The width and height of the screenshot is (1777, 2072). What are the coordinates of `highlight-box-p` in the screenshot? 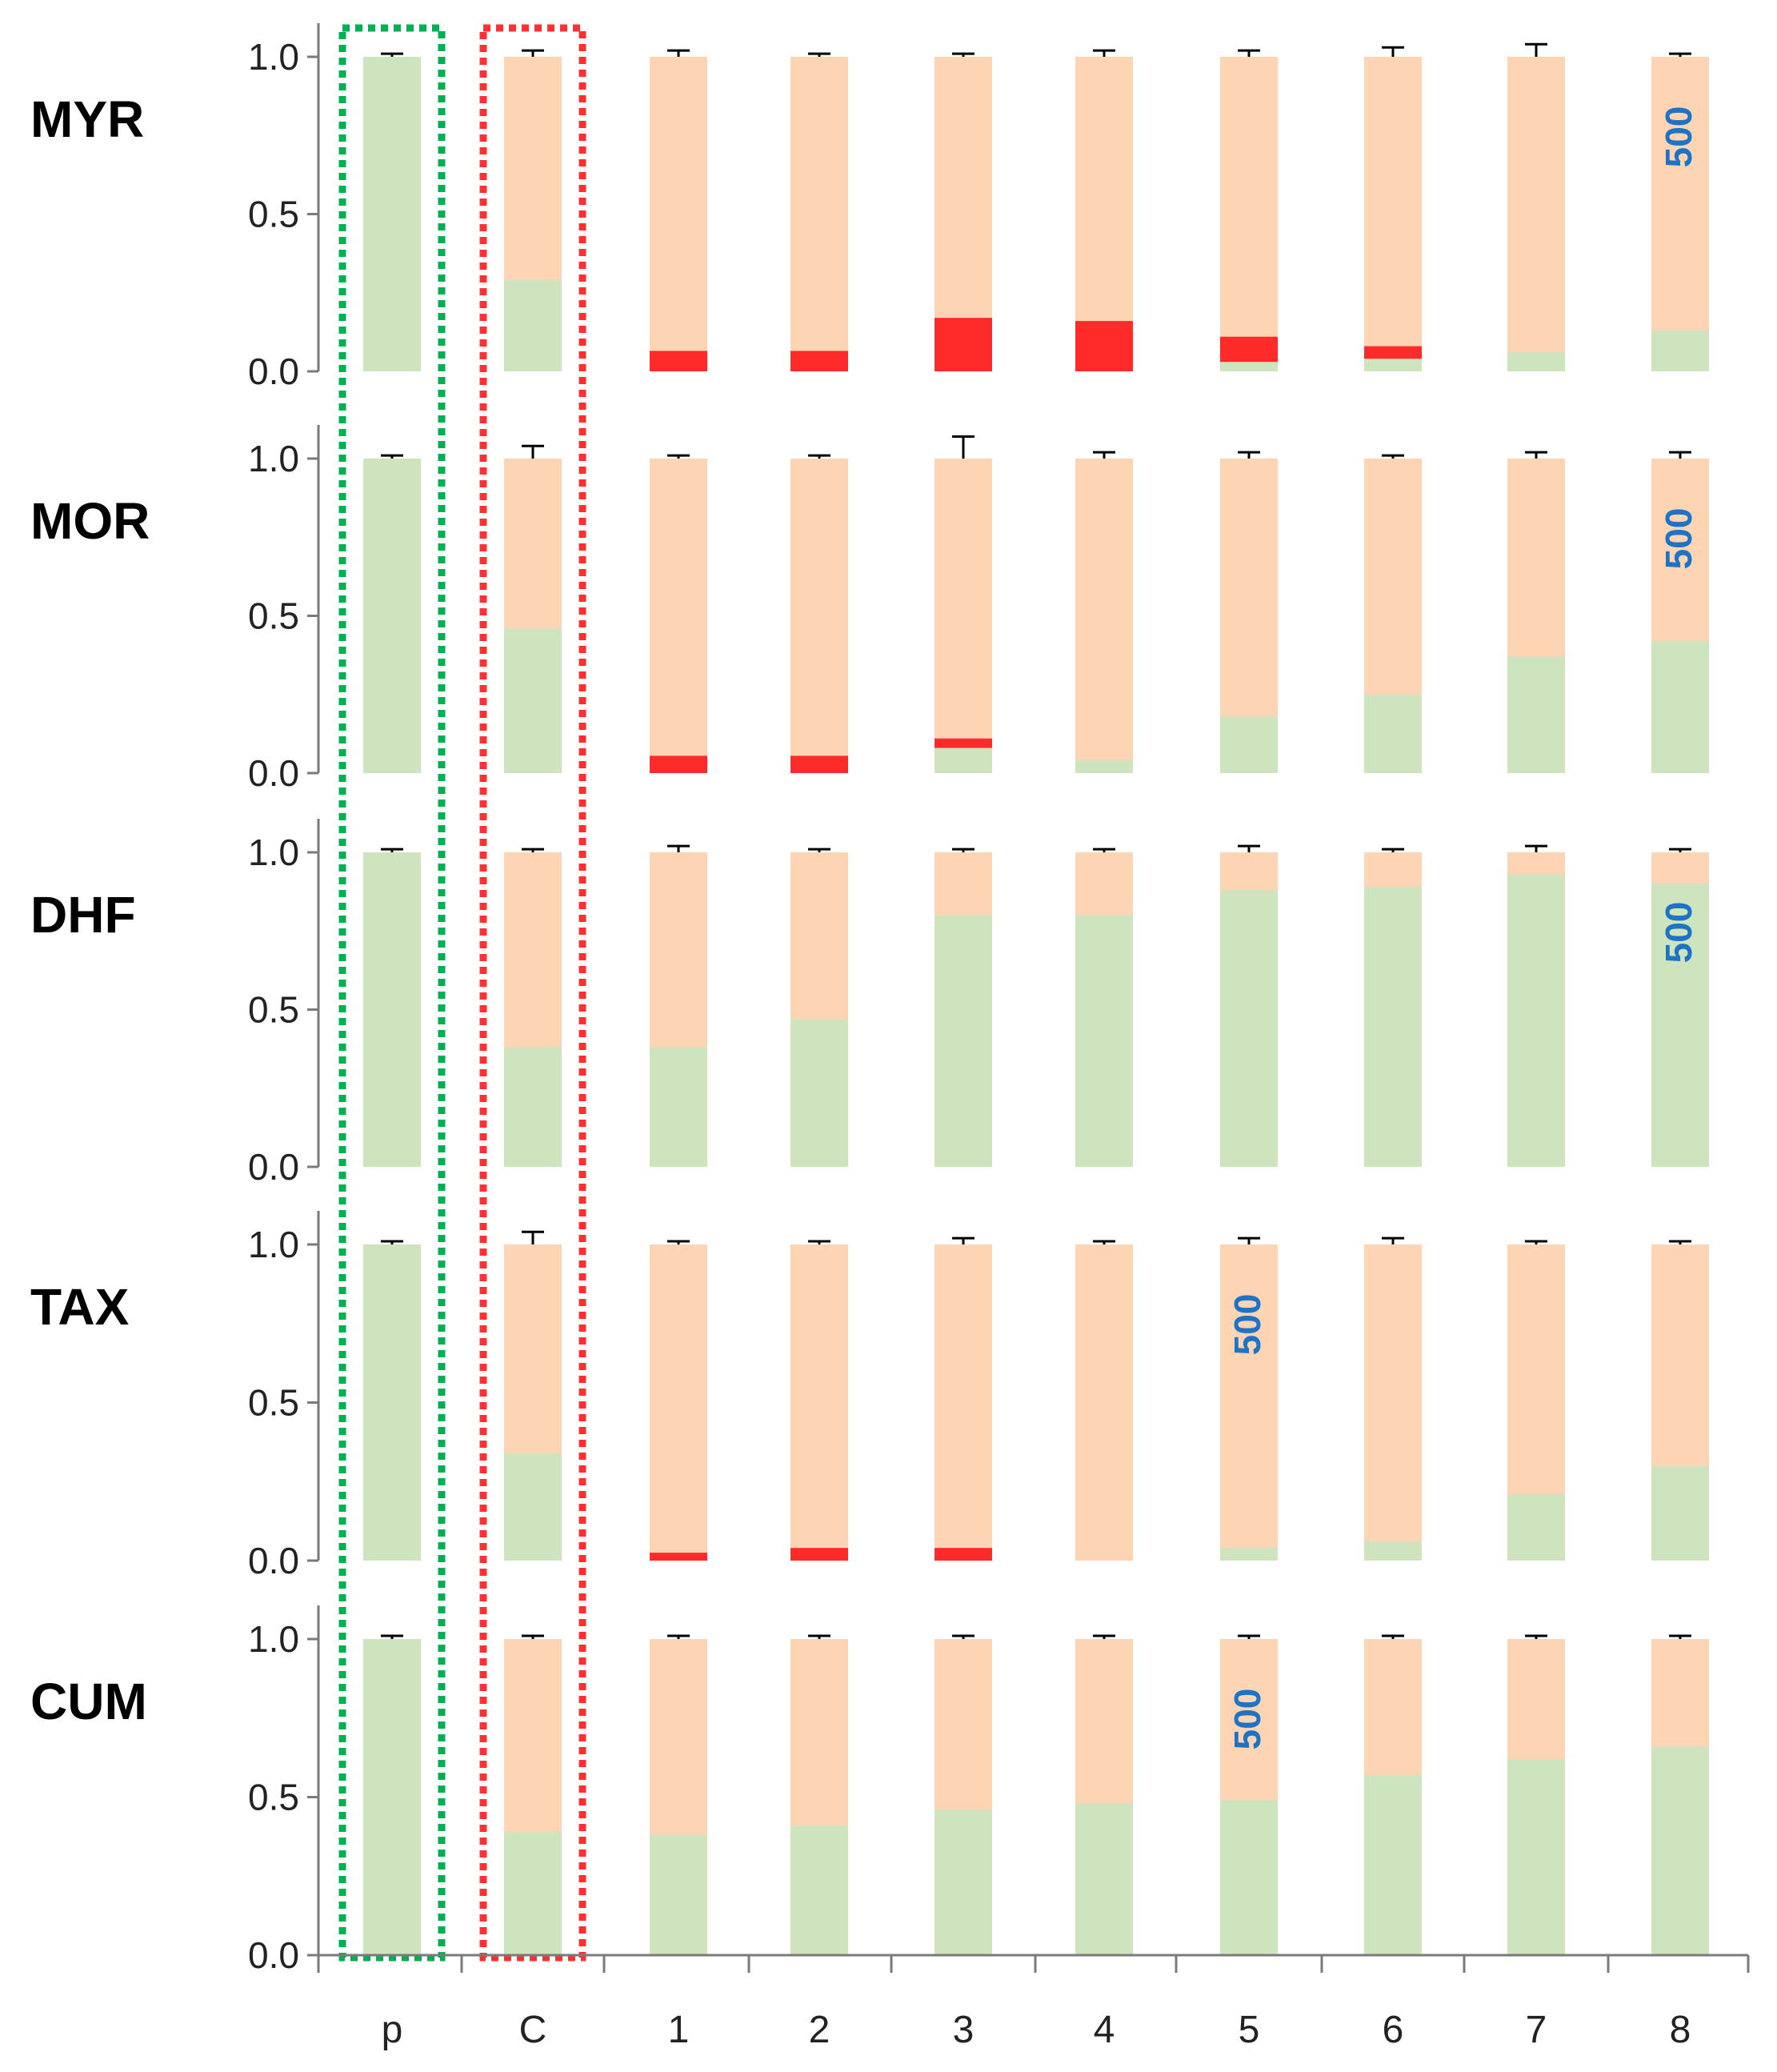 It's located at (392, 993).